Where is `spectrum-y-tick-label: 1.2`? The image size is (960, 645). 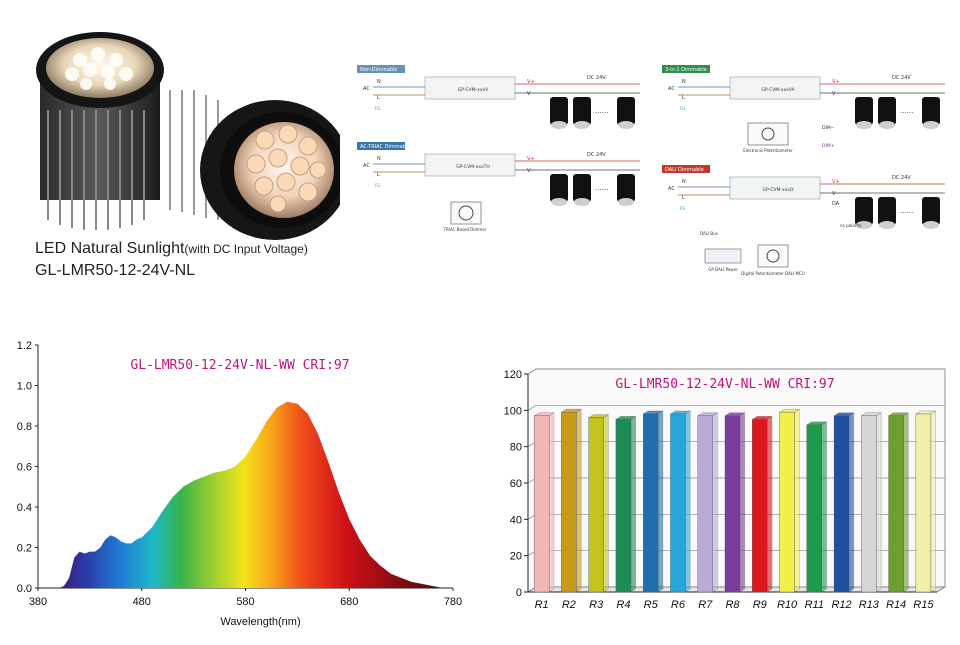
spectrum-y-tick-label: 1.2 is located at coordinates (24, 346).